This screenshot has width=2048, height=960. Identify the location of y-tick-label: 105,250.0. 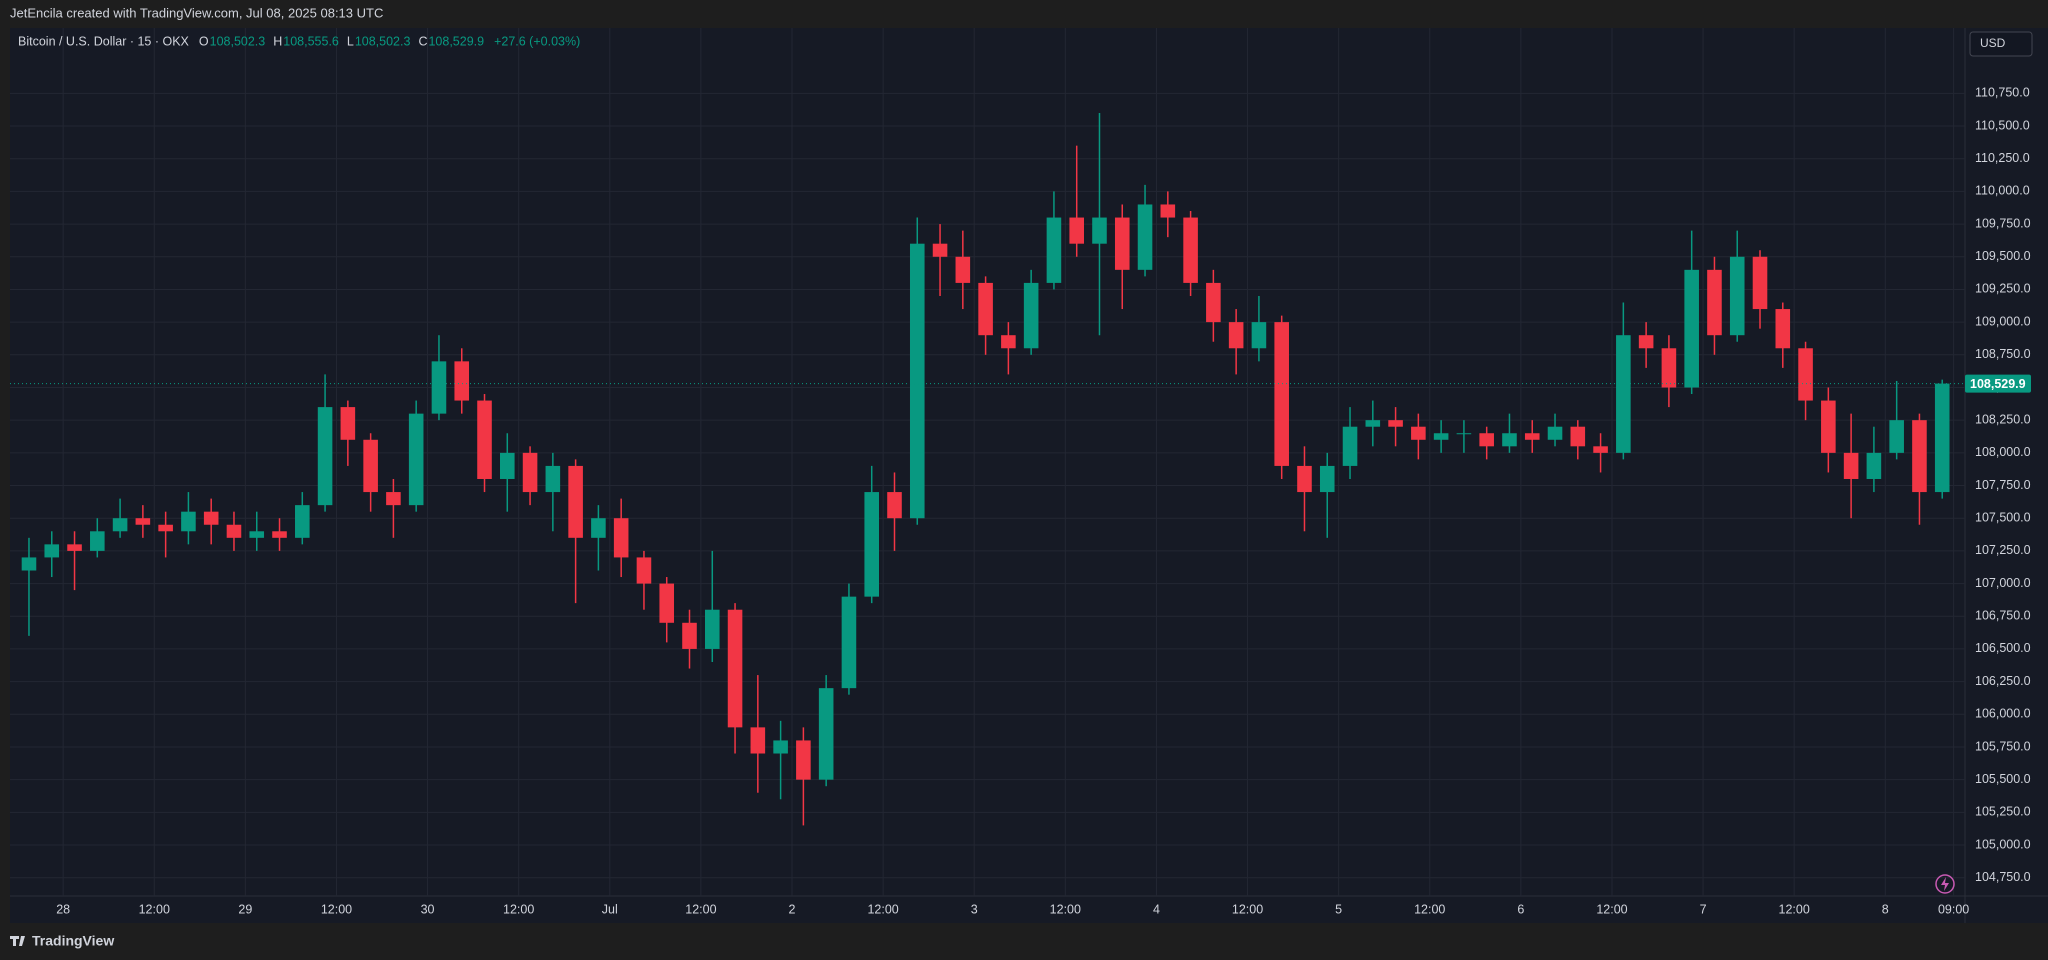
(2003, 812).